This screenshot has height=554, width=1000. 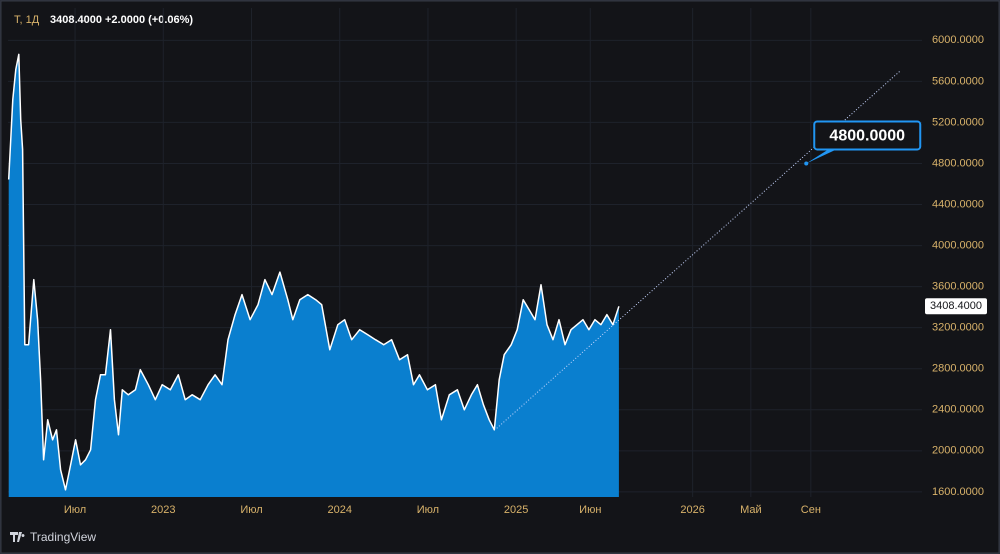 What do you see at coordinates (958, 451) in the screenshot?
I see `y-tick-label: 2000.0000` at bounding box center [958, 451].